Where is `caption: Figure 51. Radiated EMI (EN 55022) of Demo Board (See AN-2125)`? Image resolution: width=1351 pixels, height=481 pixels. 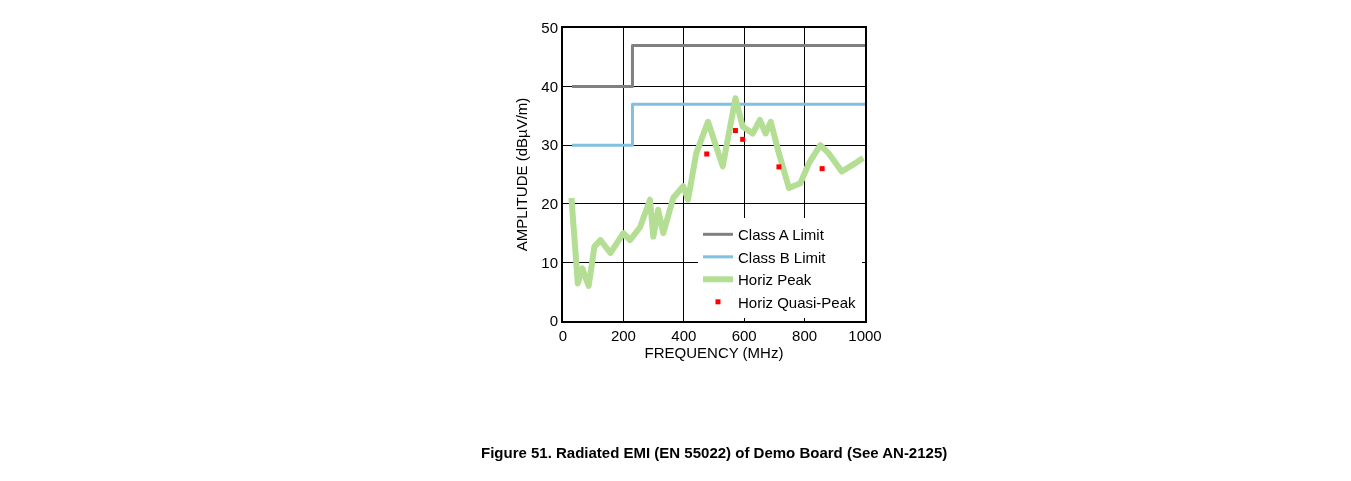 caption: Figure 51. Radiated EMI (EN 55022) of Demo Board (See AN-2125) is located at coordinates (714, 452).